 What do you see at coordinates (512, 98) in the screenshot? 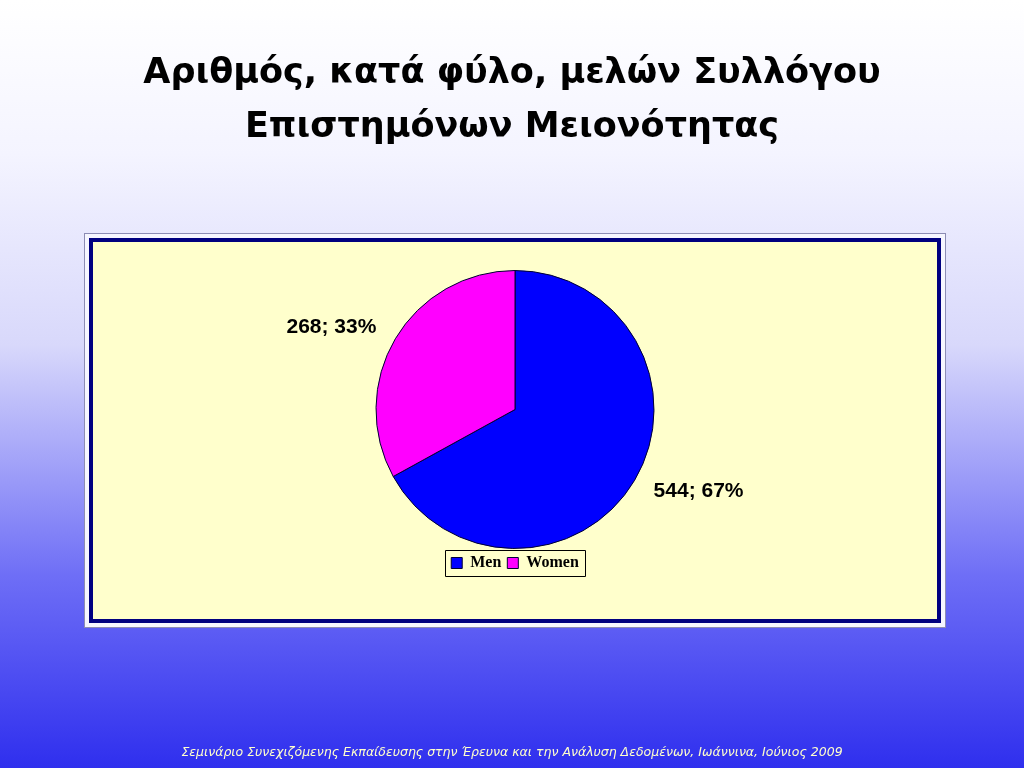
I see `chart-title: Αριθμός, κατά φύλο, μελών Συλλόγου Επιστημόνων Μειονότητας` at bounding box center [512, 98].